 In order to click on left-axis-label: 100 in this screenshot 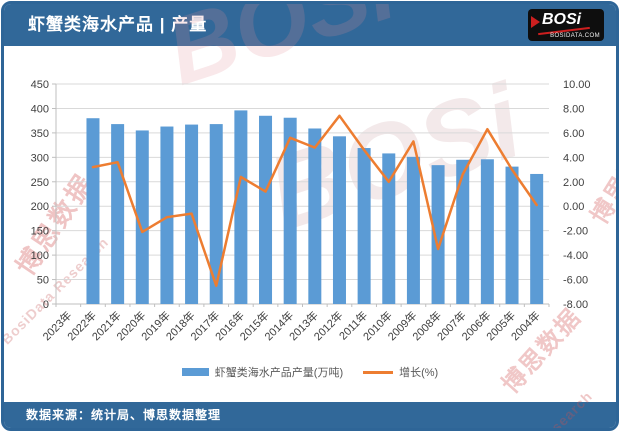, I will do `click(40, 256)`.